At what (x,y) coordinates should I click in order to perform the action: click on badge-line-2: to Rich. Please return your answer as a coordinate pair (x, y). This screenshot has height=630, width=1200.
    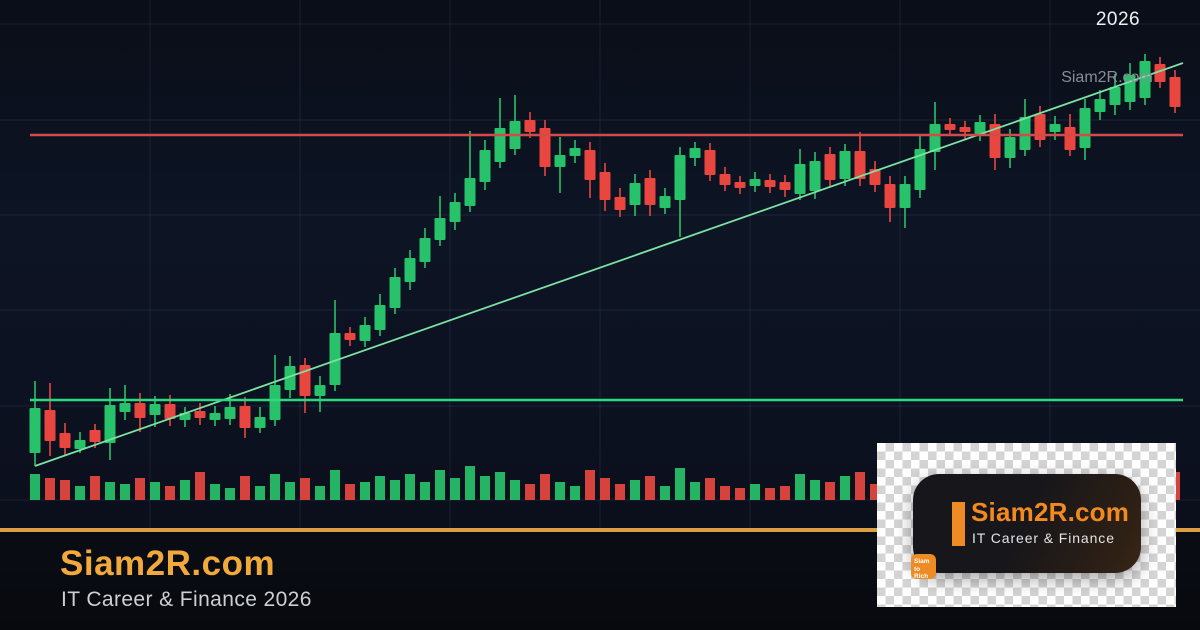
    Looking at the image, I should click on (921, 573).